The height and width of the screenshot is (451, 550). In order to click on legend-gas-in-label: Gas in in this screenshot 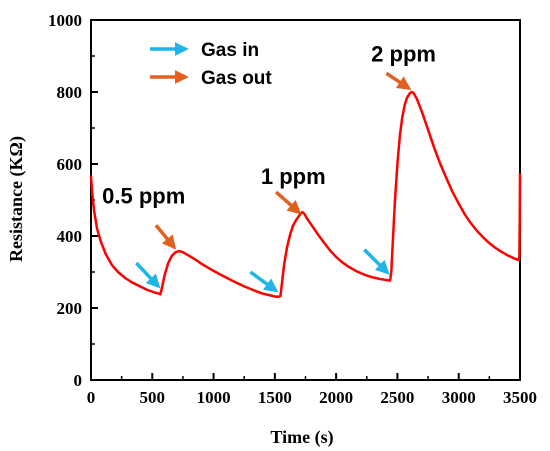, I will do `click(230, 50)`.